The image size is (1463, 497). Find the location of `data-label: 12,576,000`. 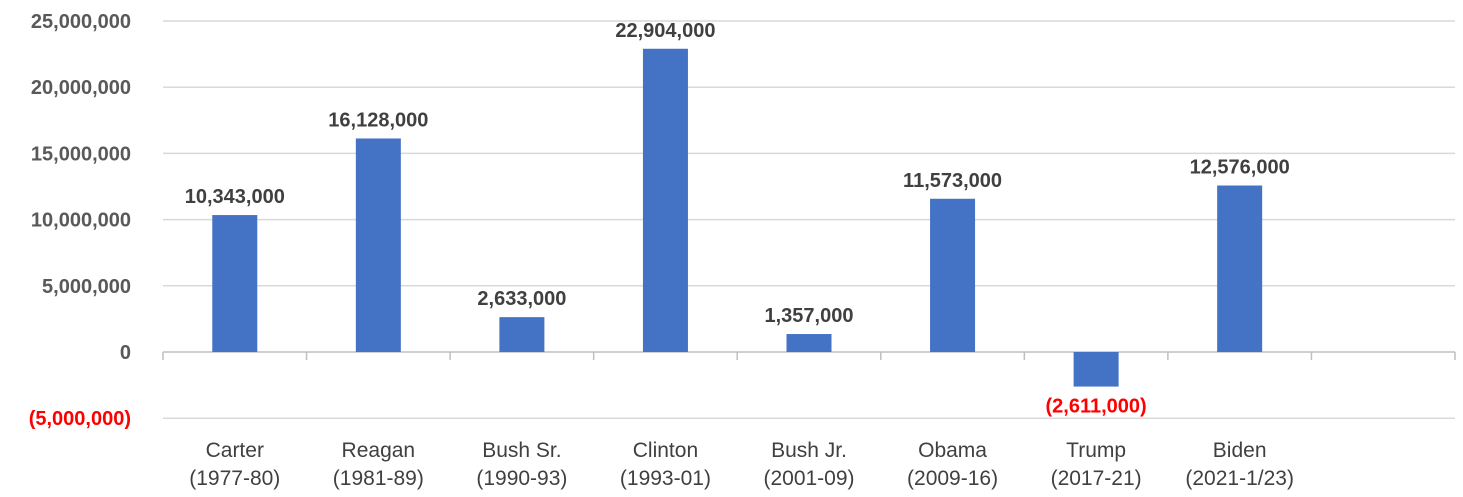

data-label: 12,576,000 is located at coordinates (1240, 167).